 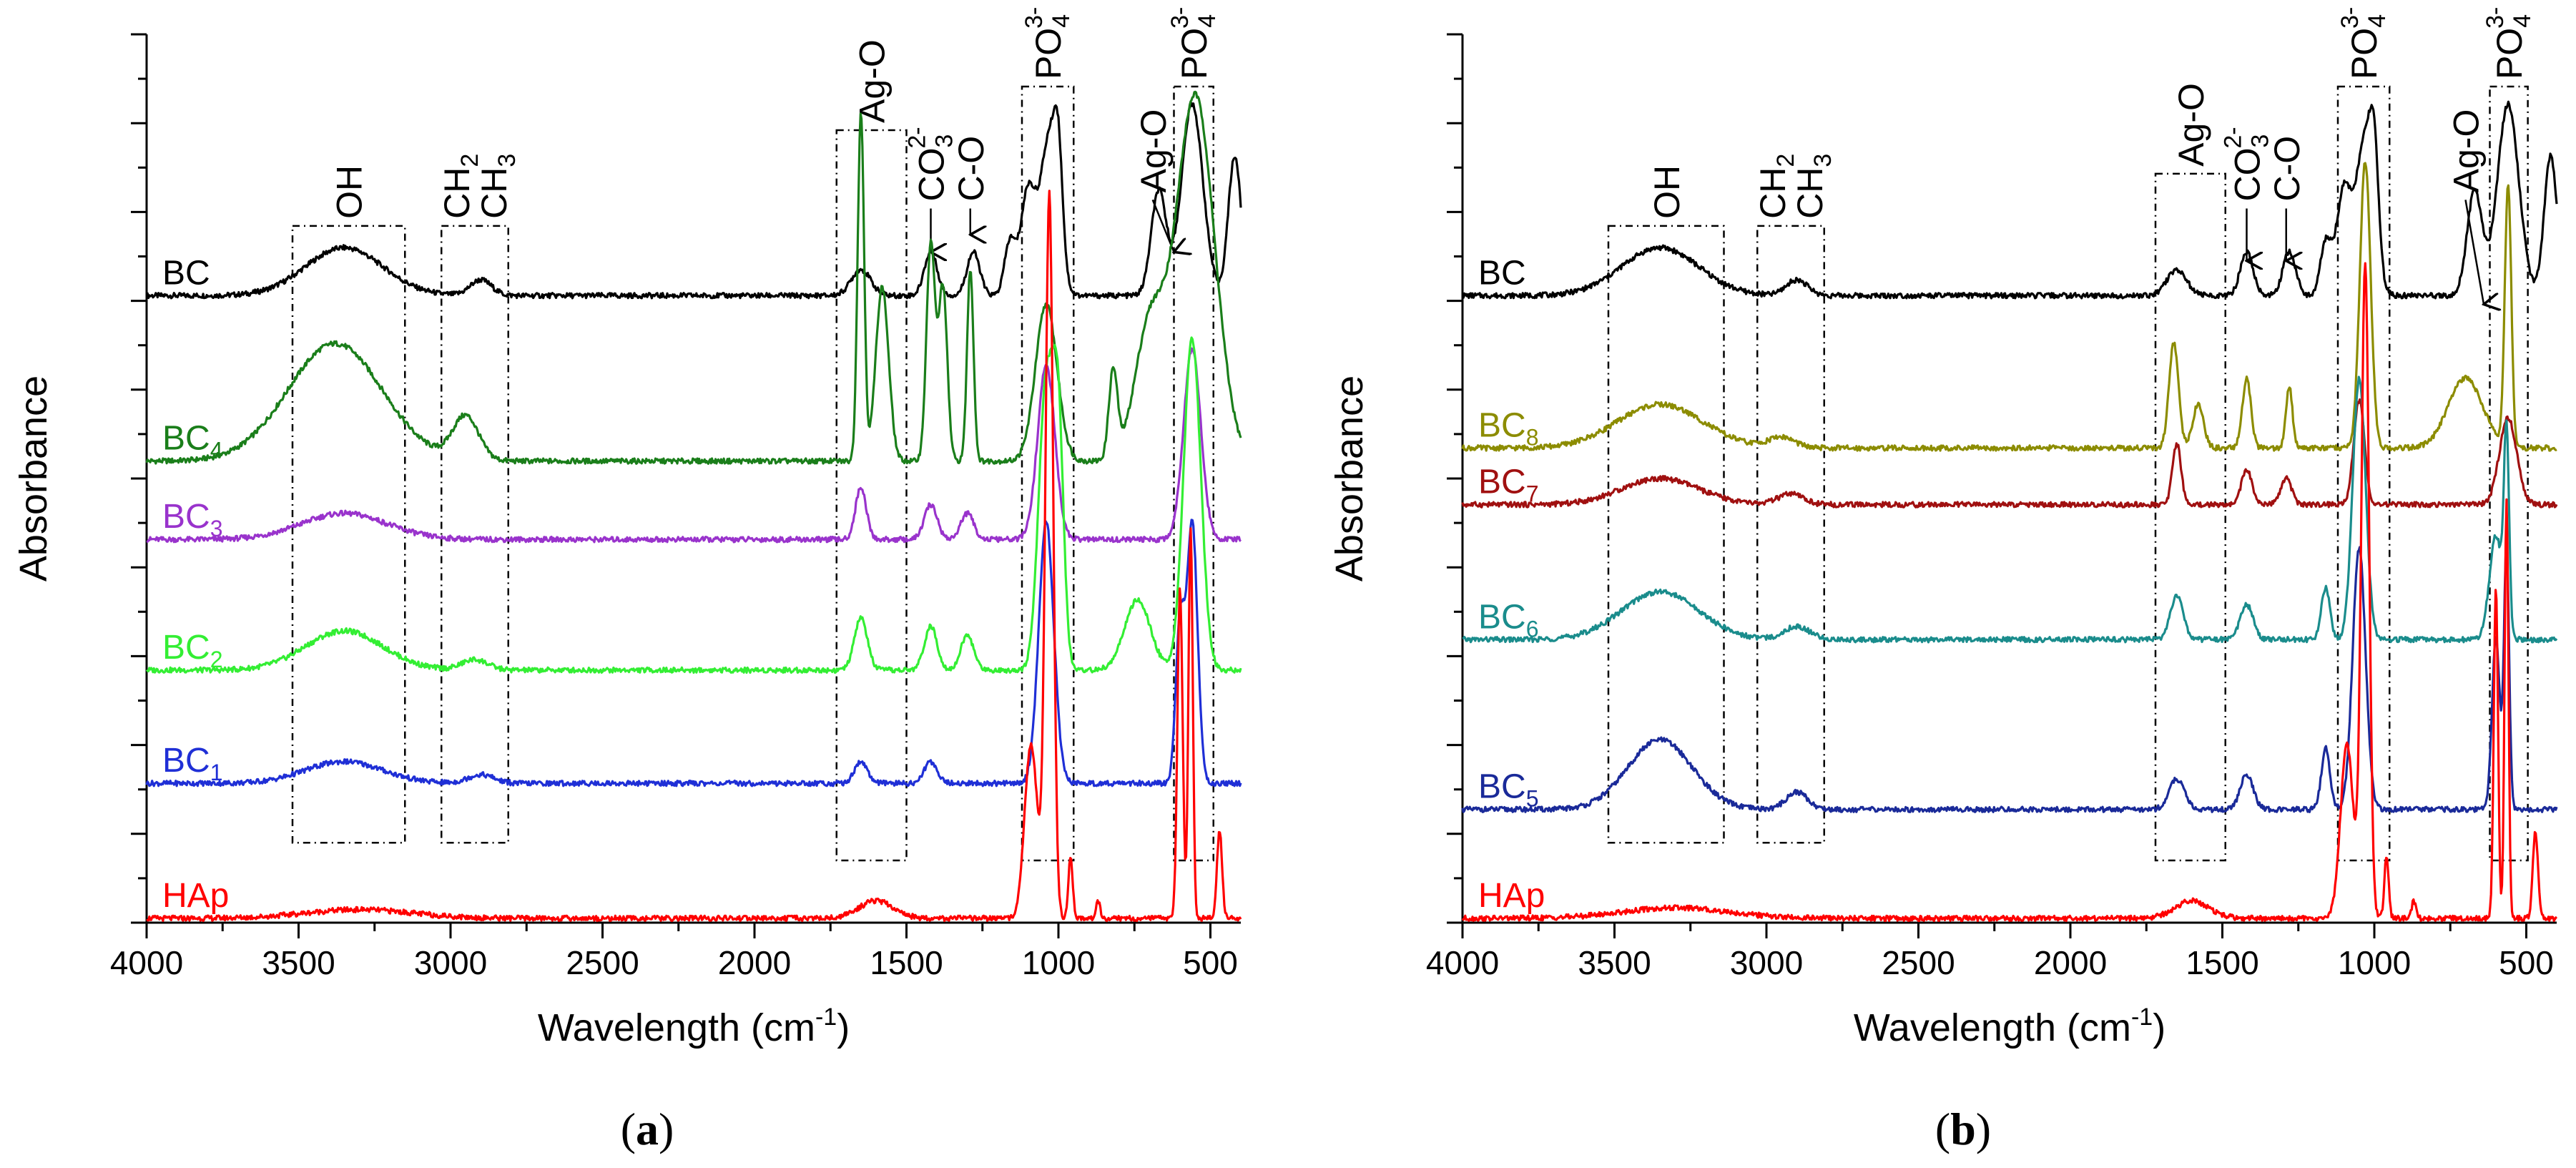 I want to click on panel-label: (b), so click(x=1963, y=1129).